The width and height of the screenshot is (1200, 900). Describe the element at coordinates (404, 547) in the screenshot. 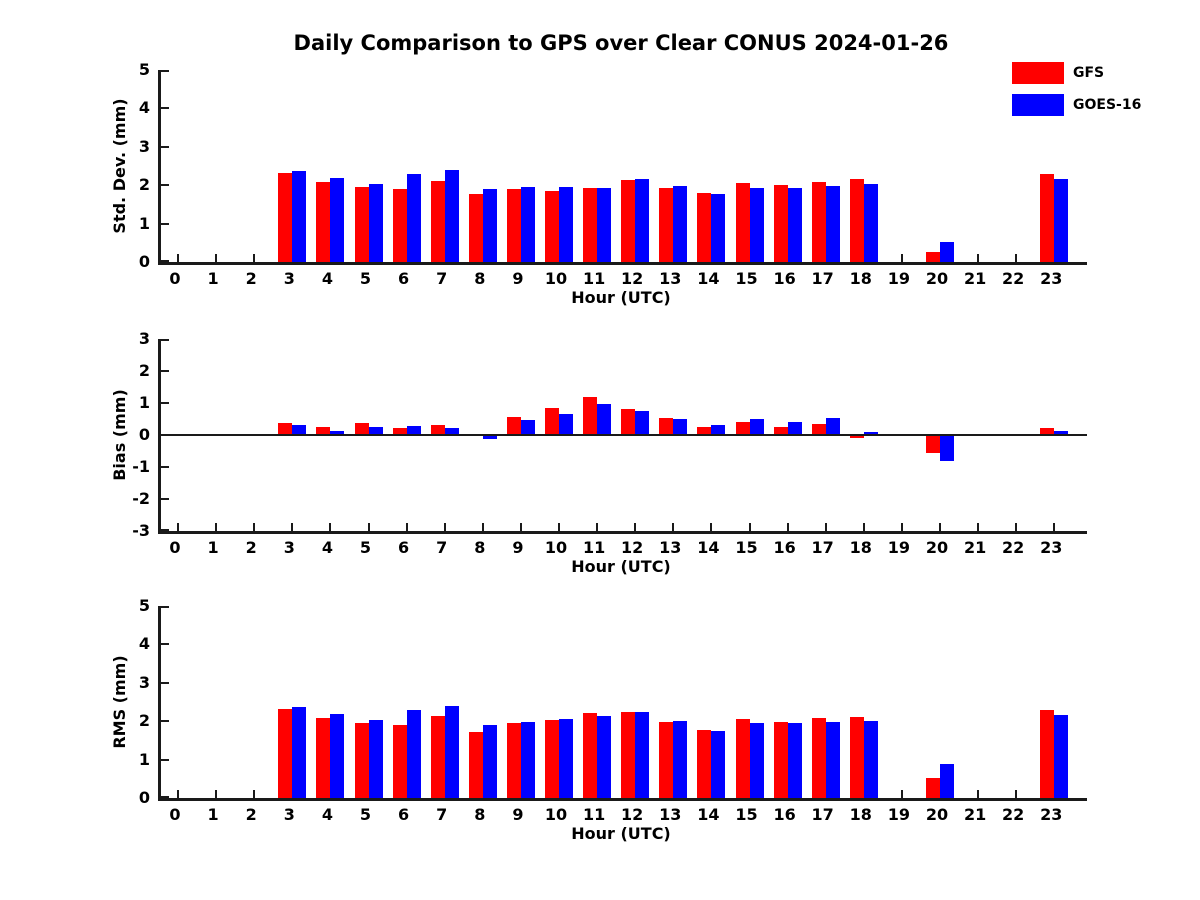

I see `x-tick-label: 6` at that location.